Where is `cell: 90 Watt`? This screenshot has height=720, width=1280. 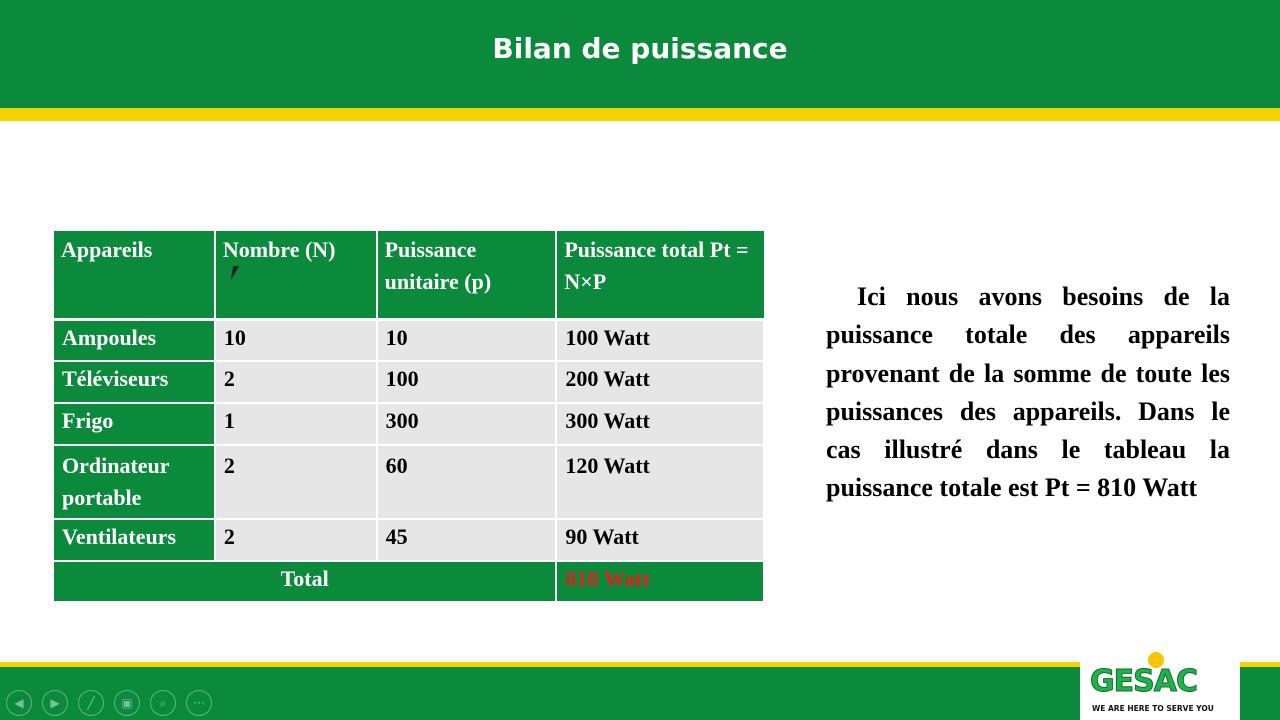 cell: 90 Watt is located at coordinates (660, 540).